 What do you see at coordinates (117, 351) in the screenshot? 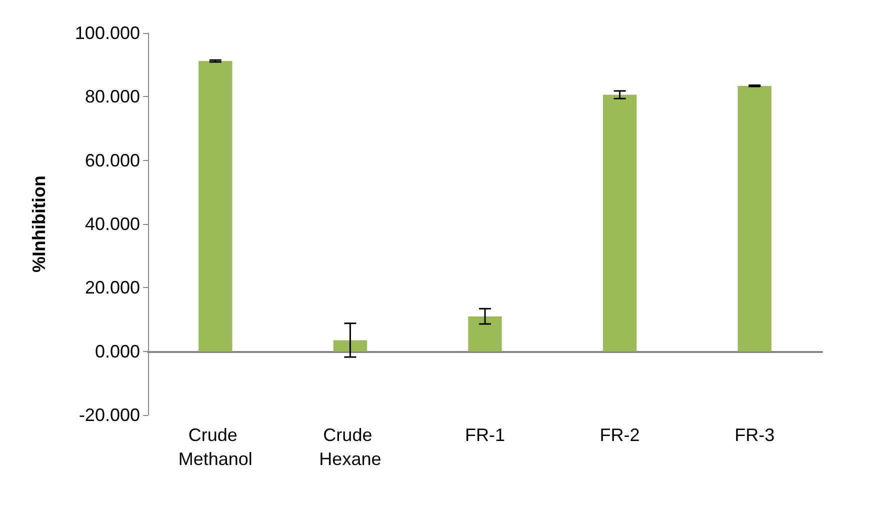
I see `y-tick-label: 0.000` at bounding box center [117, 351].